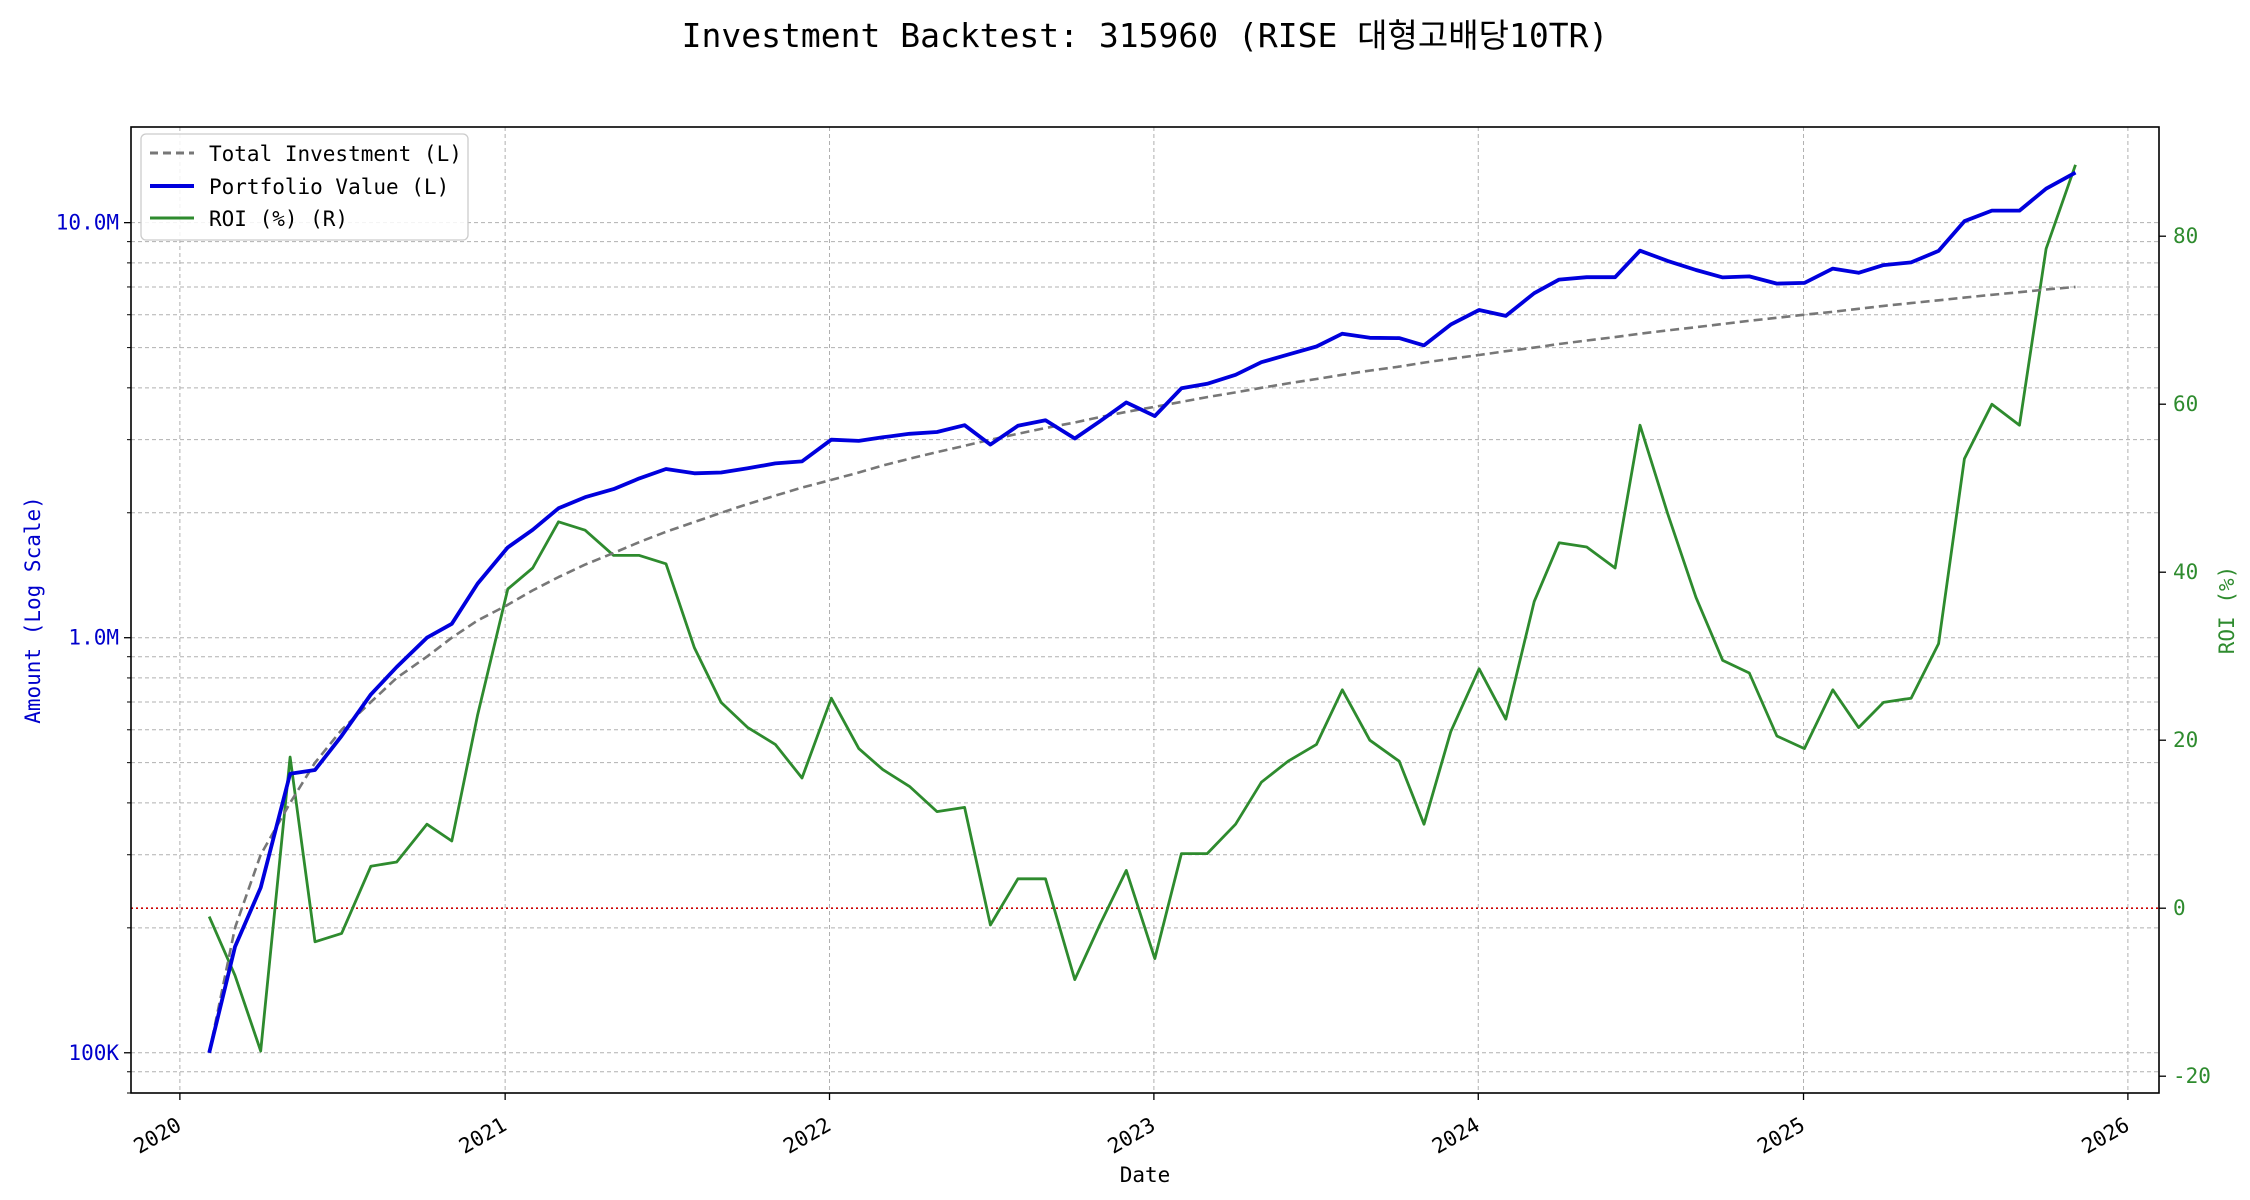 The image size is (2250, 1200). What do you see at coordinates (335, 154) in the screenshot?
I see `legend-label-total-investment: Total Investment (L)` at bounding box center [335, 154].